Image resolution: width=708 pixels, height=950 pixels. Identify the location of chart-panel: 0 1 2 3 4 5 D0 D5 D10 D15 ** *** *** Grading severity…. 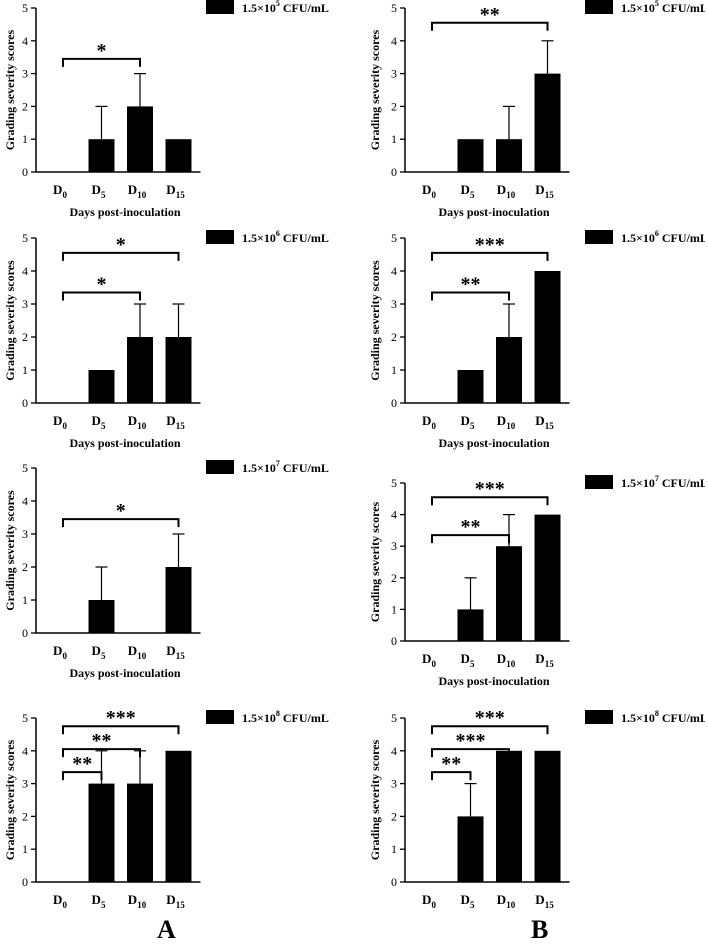
(536, 808).